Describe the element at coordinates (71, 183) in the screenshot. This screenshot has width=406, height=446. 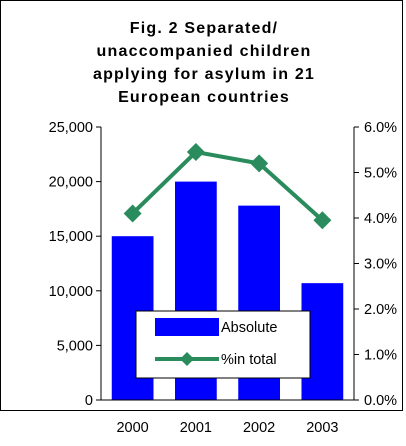
I see `y-left-tick-label: 20,000` at that location.